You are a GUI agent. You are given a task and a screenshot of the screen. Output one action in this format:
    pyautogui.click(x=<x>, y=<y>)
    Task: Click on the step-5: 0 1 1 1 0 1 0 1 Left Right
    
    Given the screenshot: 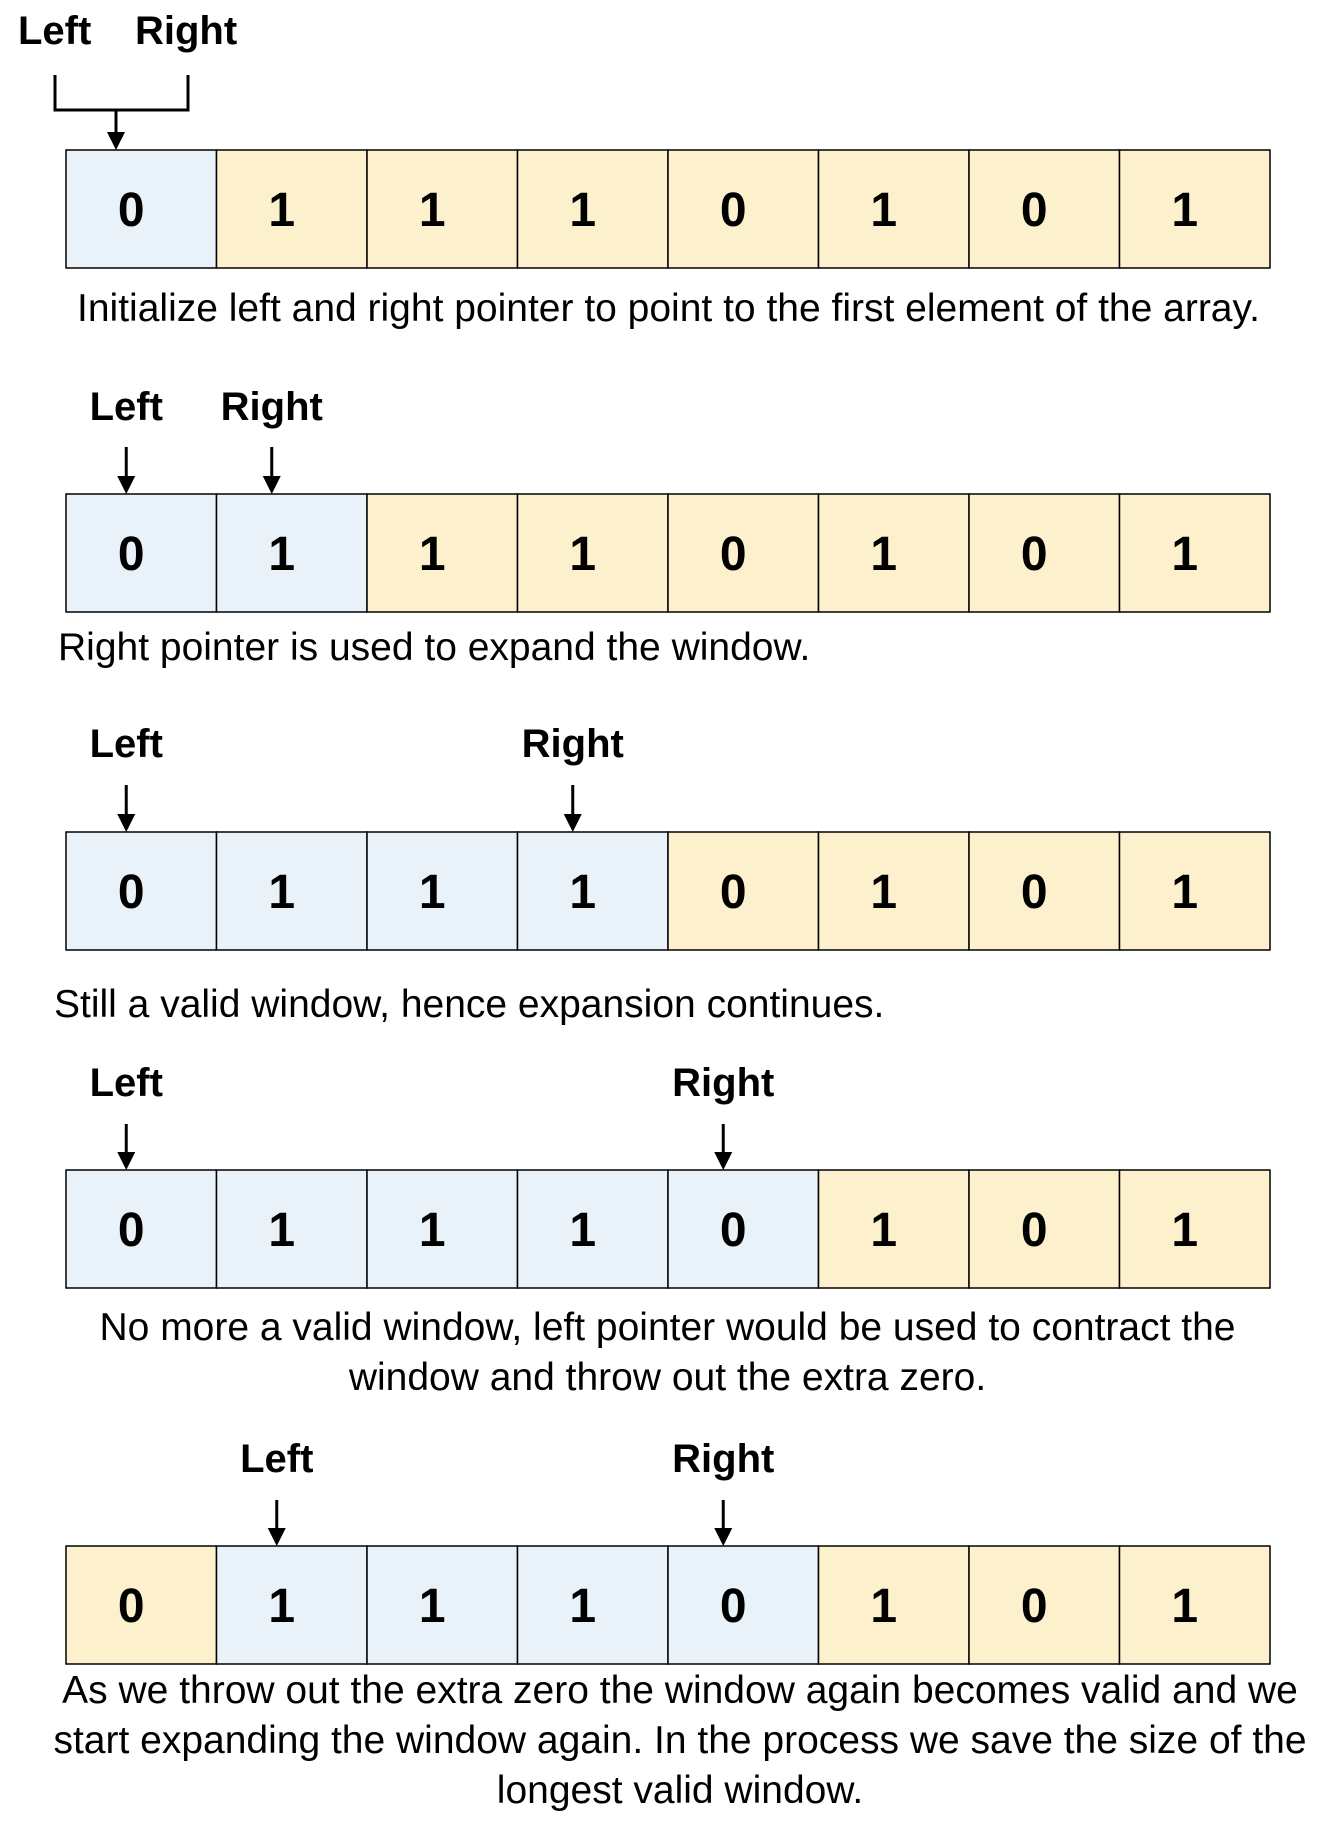 What is the action you would take?
    pyautogui.click(x=668, y=1551)
    